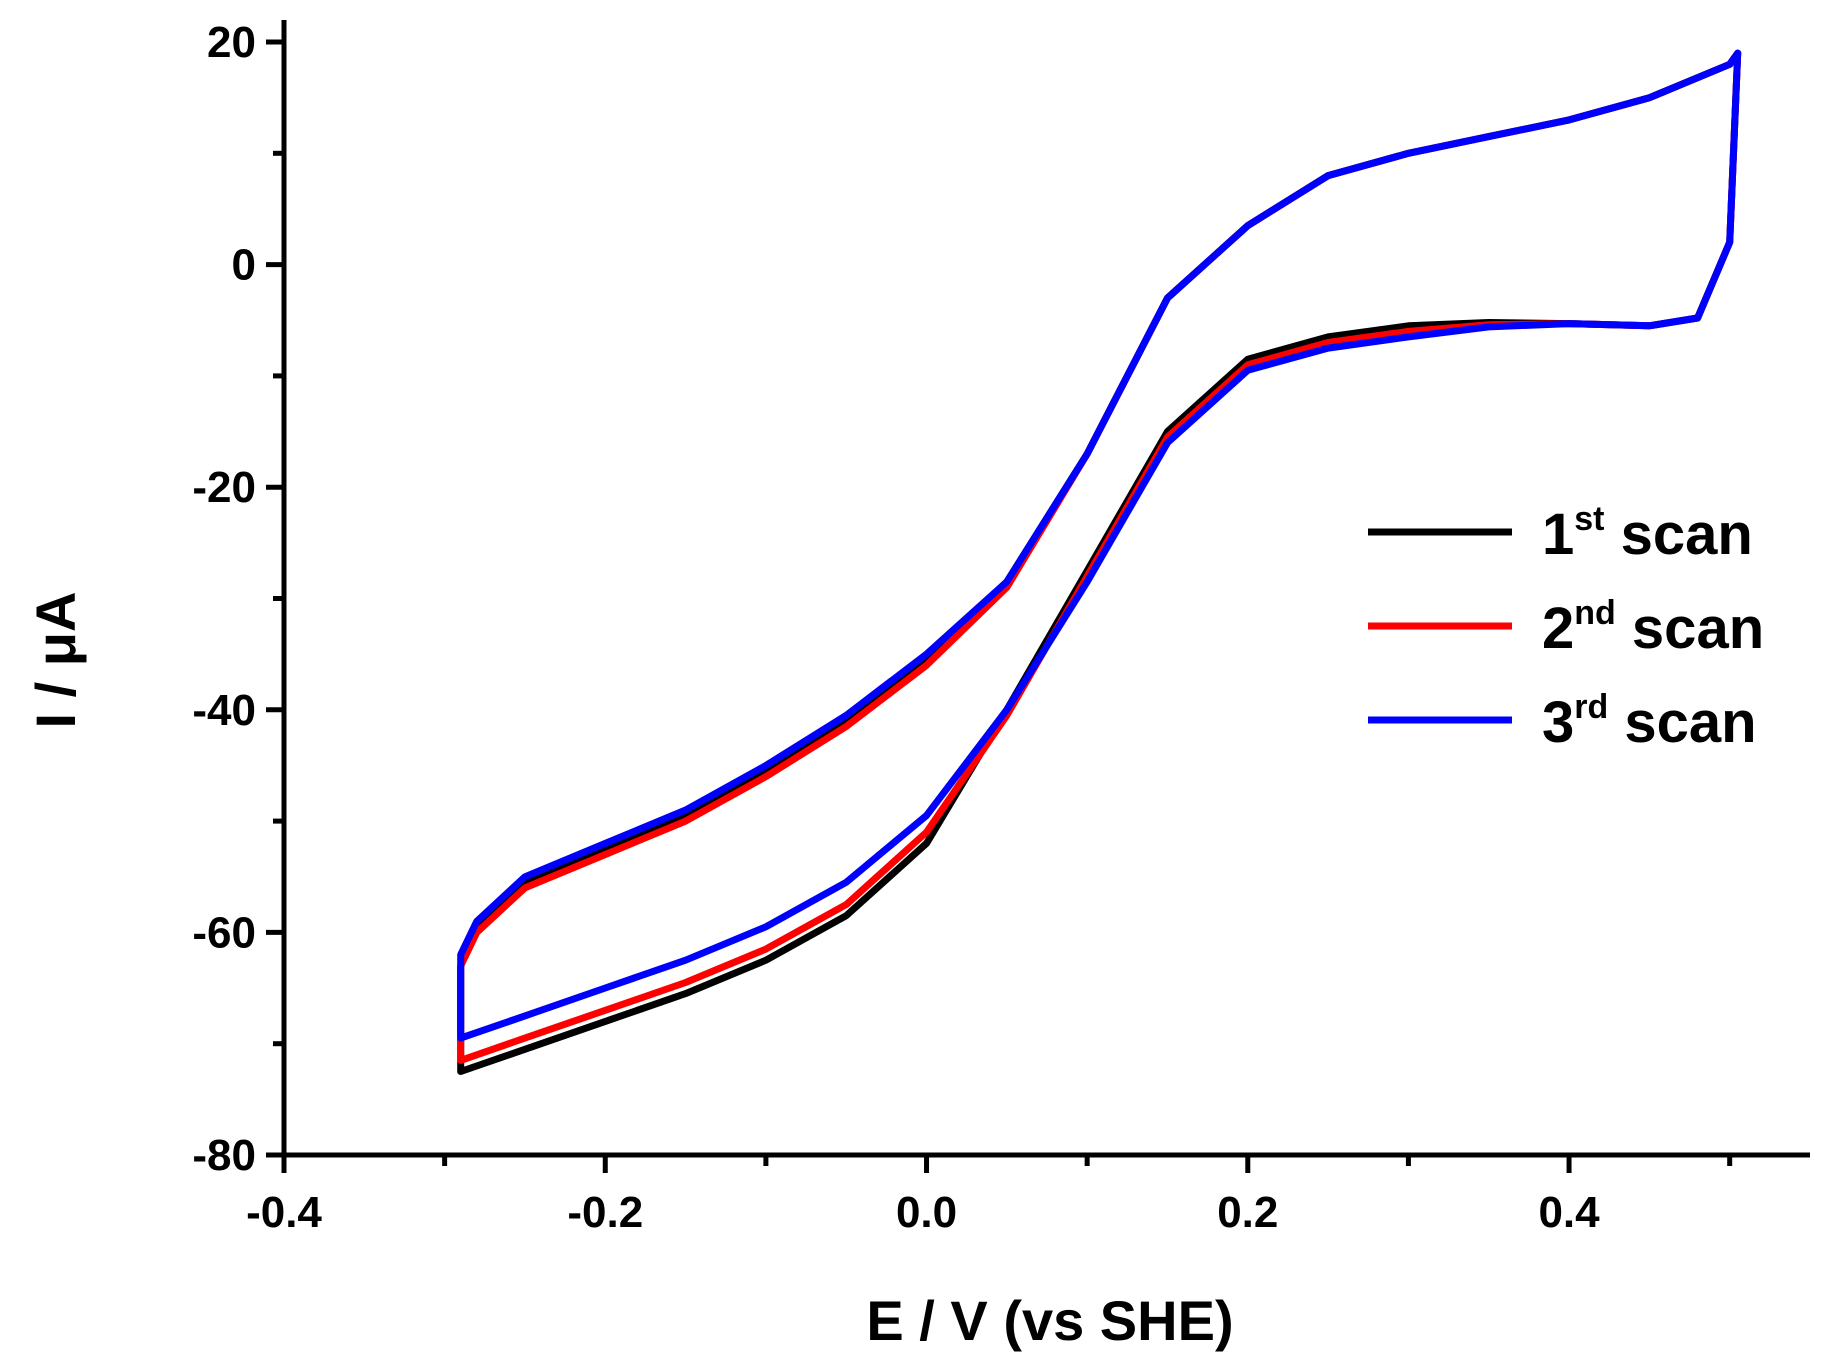  I want to click on y-axis-title: I / μA, so click(55, 660).